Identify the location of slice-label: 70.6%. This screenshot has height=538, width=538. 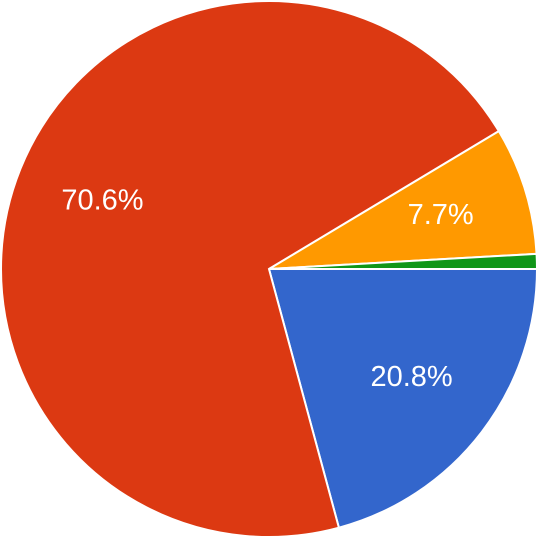
(102, 201).